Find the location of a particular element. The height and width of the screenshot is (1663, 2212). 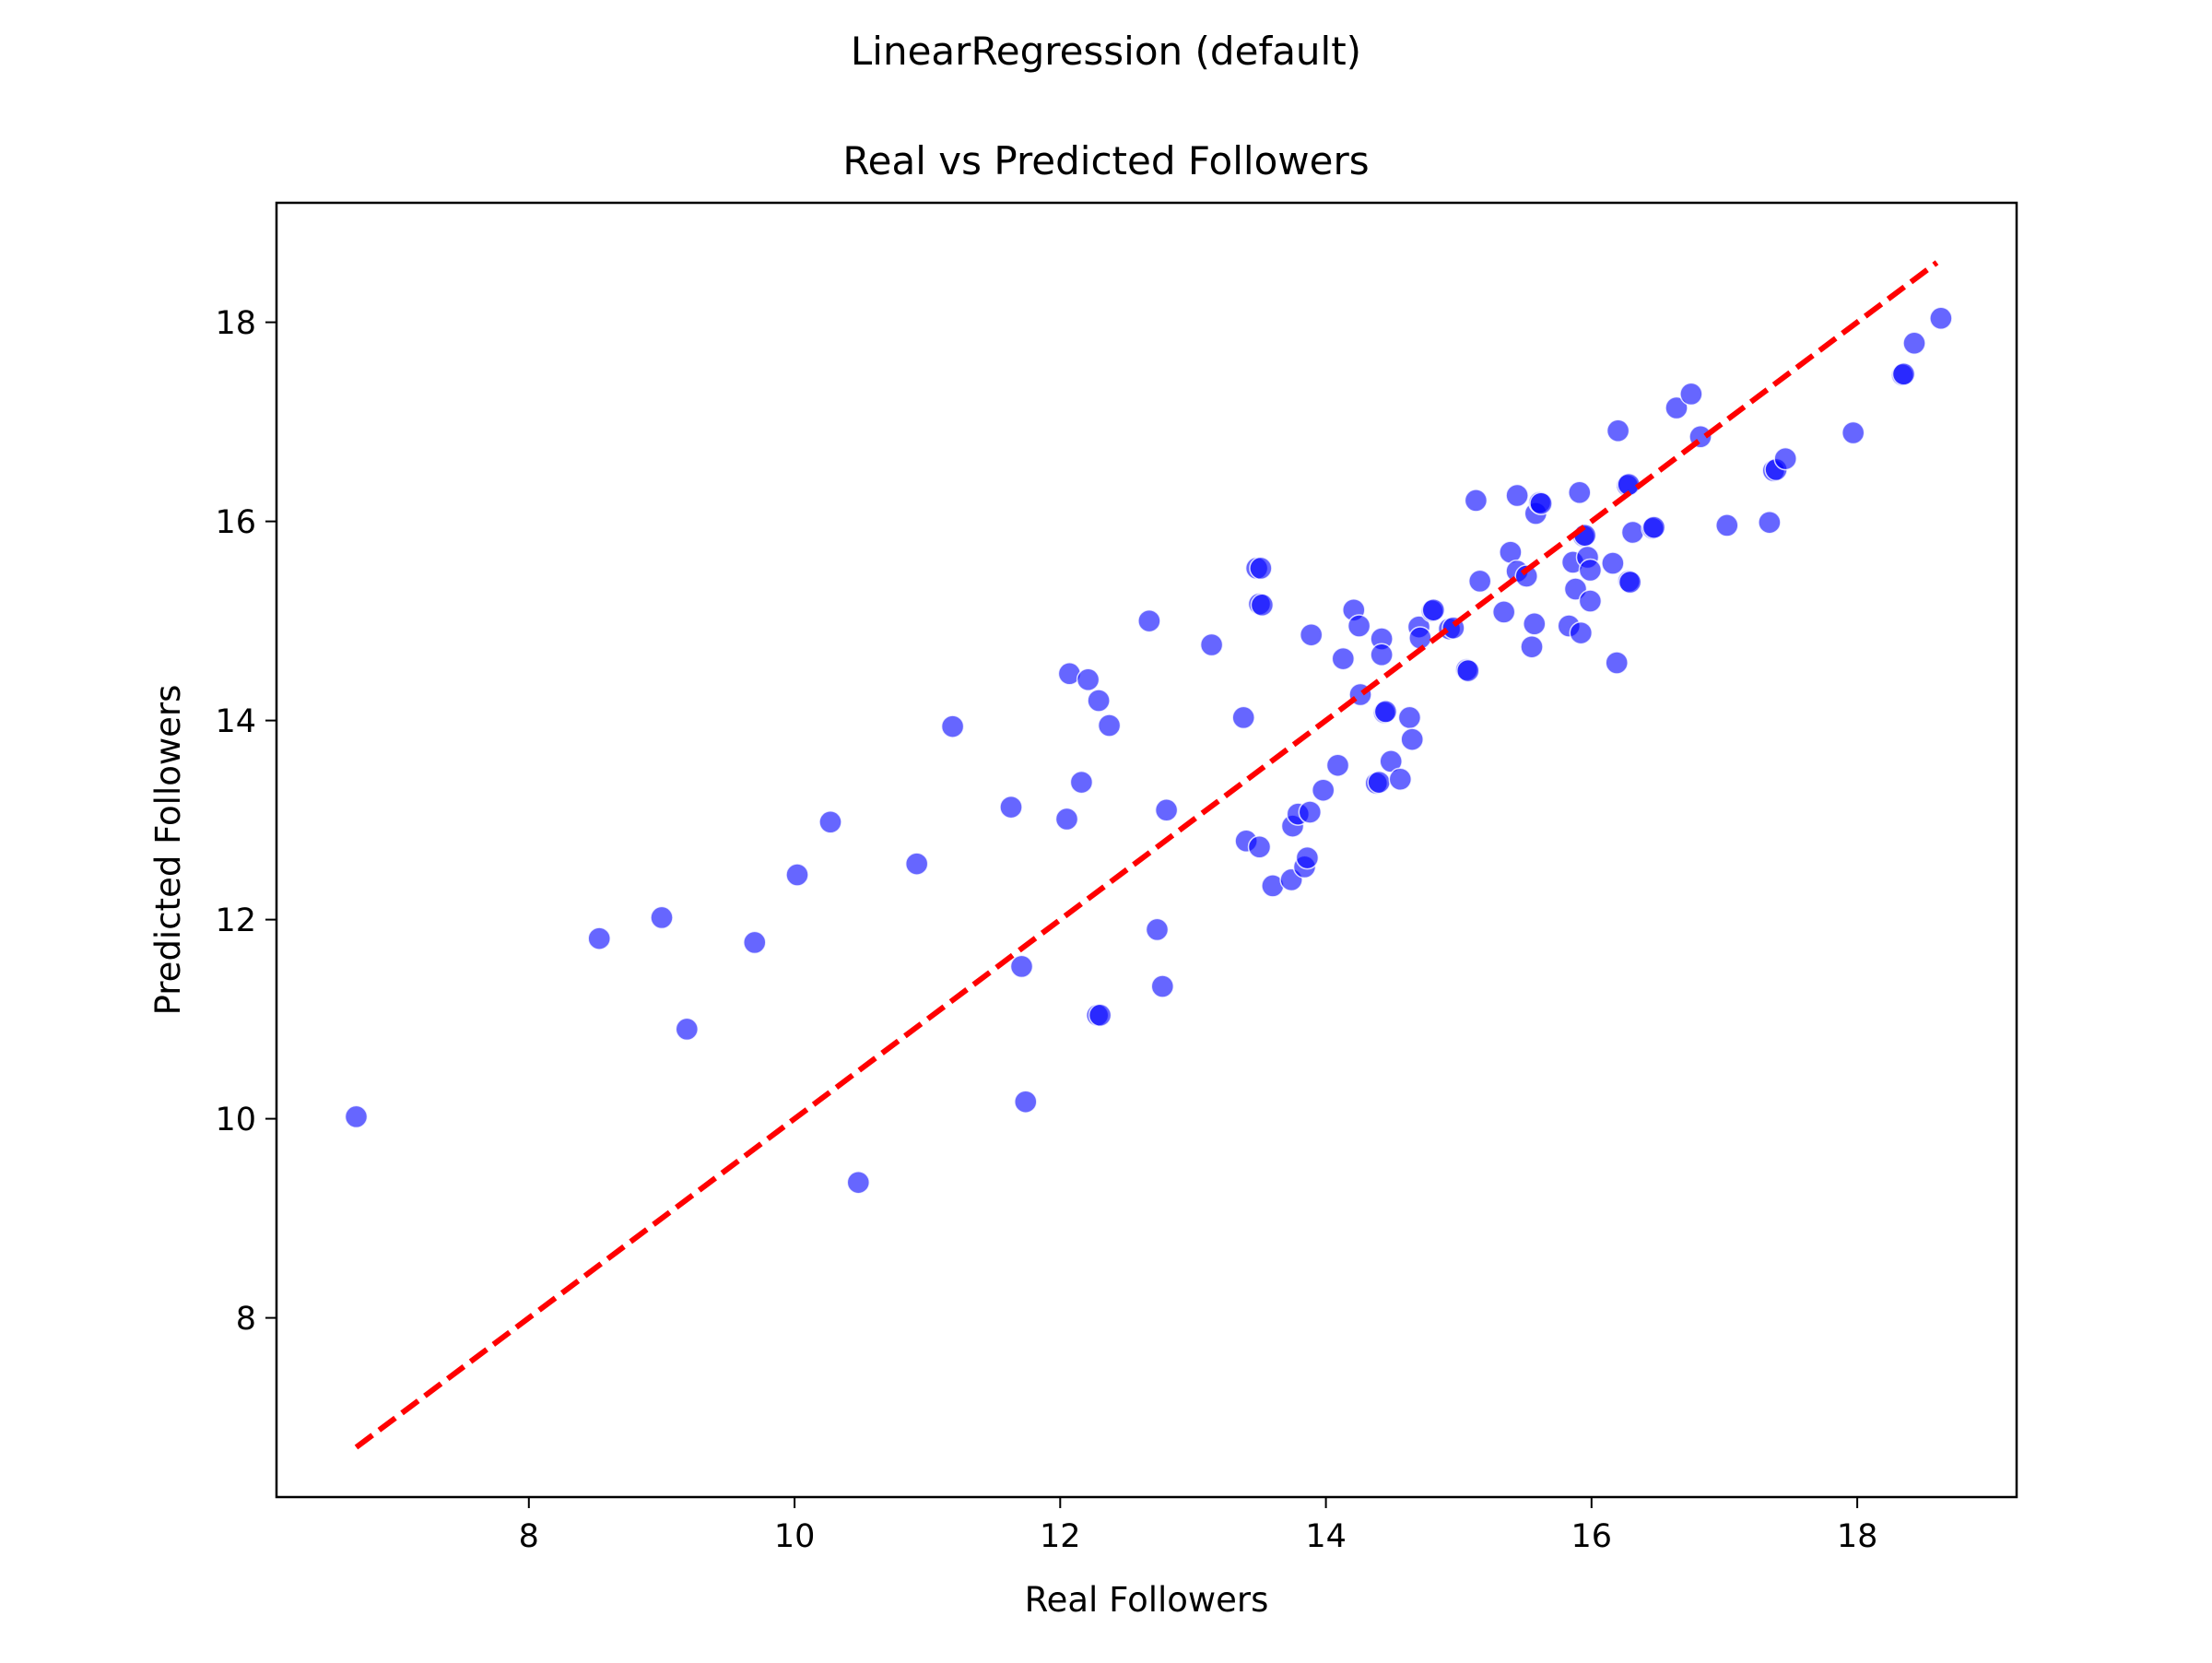

y-tick-label: 10 is located at coordinates (235, 1120).